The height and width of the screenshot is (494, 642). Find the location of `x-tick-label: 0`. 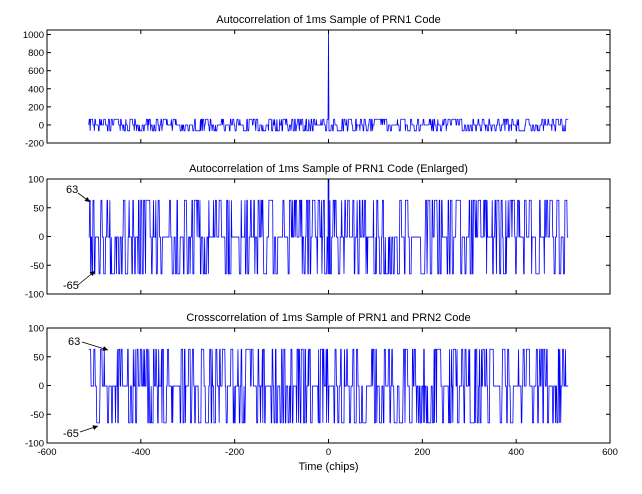

x-tick-label: 0 is located at coordinates (328, 452).